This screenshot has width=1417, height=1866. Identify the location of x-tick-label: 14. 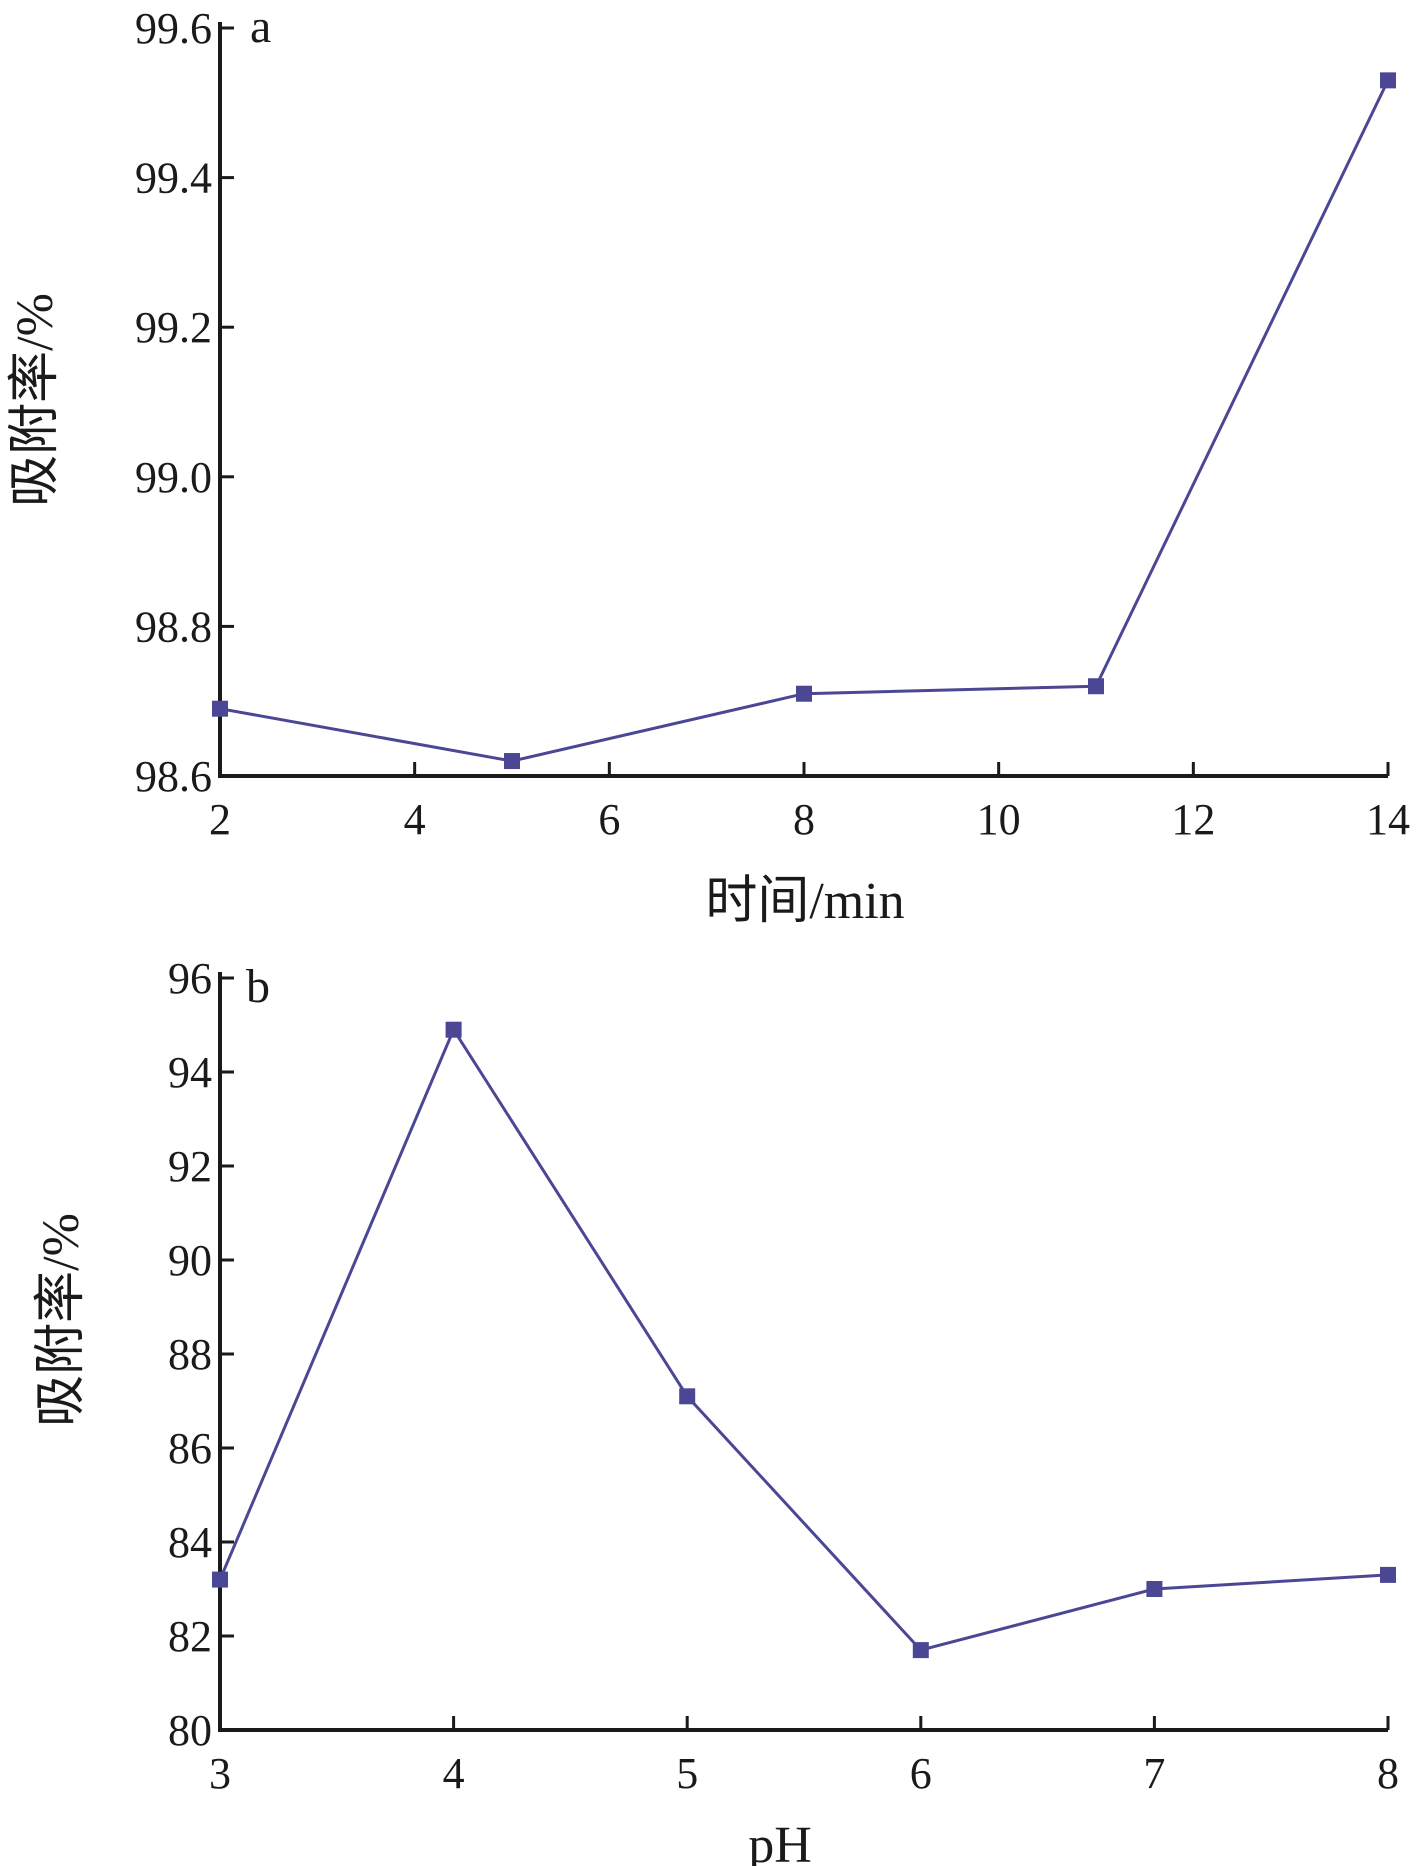
(1388, 819).